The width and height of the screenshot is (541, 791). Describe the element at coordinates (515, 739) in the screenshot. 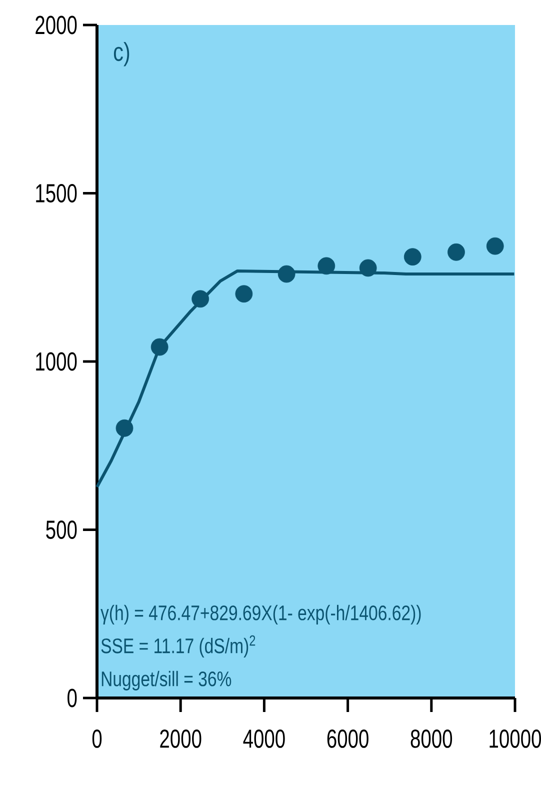

I see `x-tick-label: 10000` at that location.